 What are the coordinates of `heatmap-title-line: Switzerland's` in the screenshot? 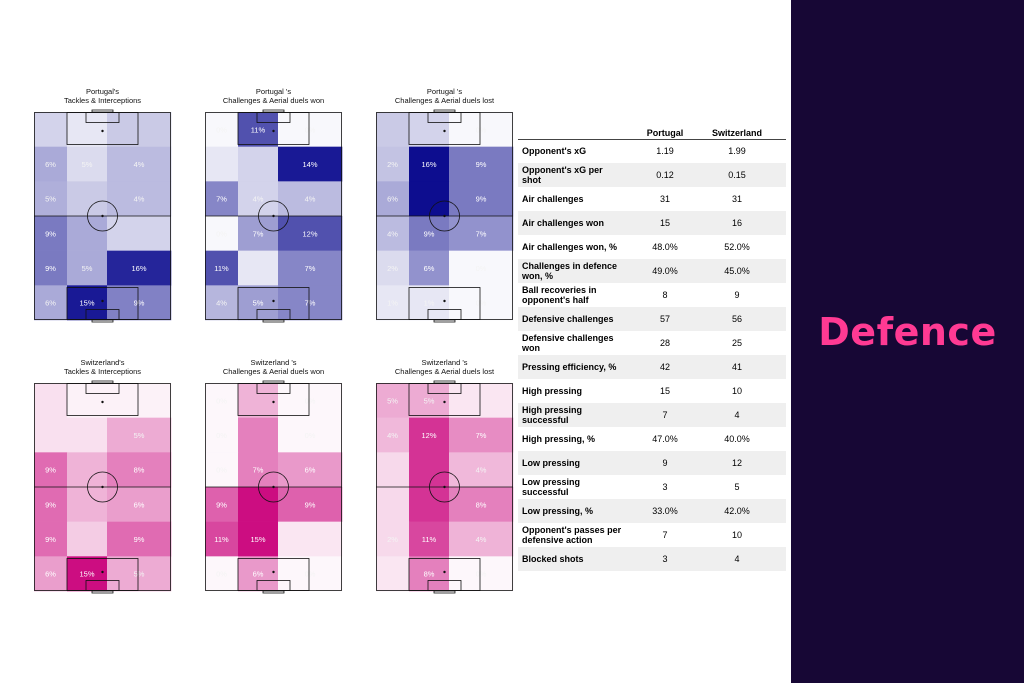 It's located at (102, 362).